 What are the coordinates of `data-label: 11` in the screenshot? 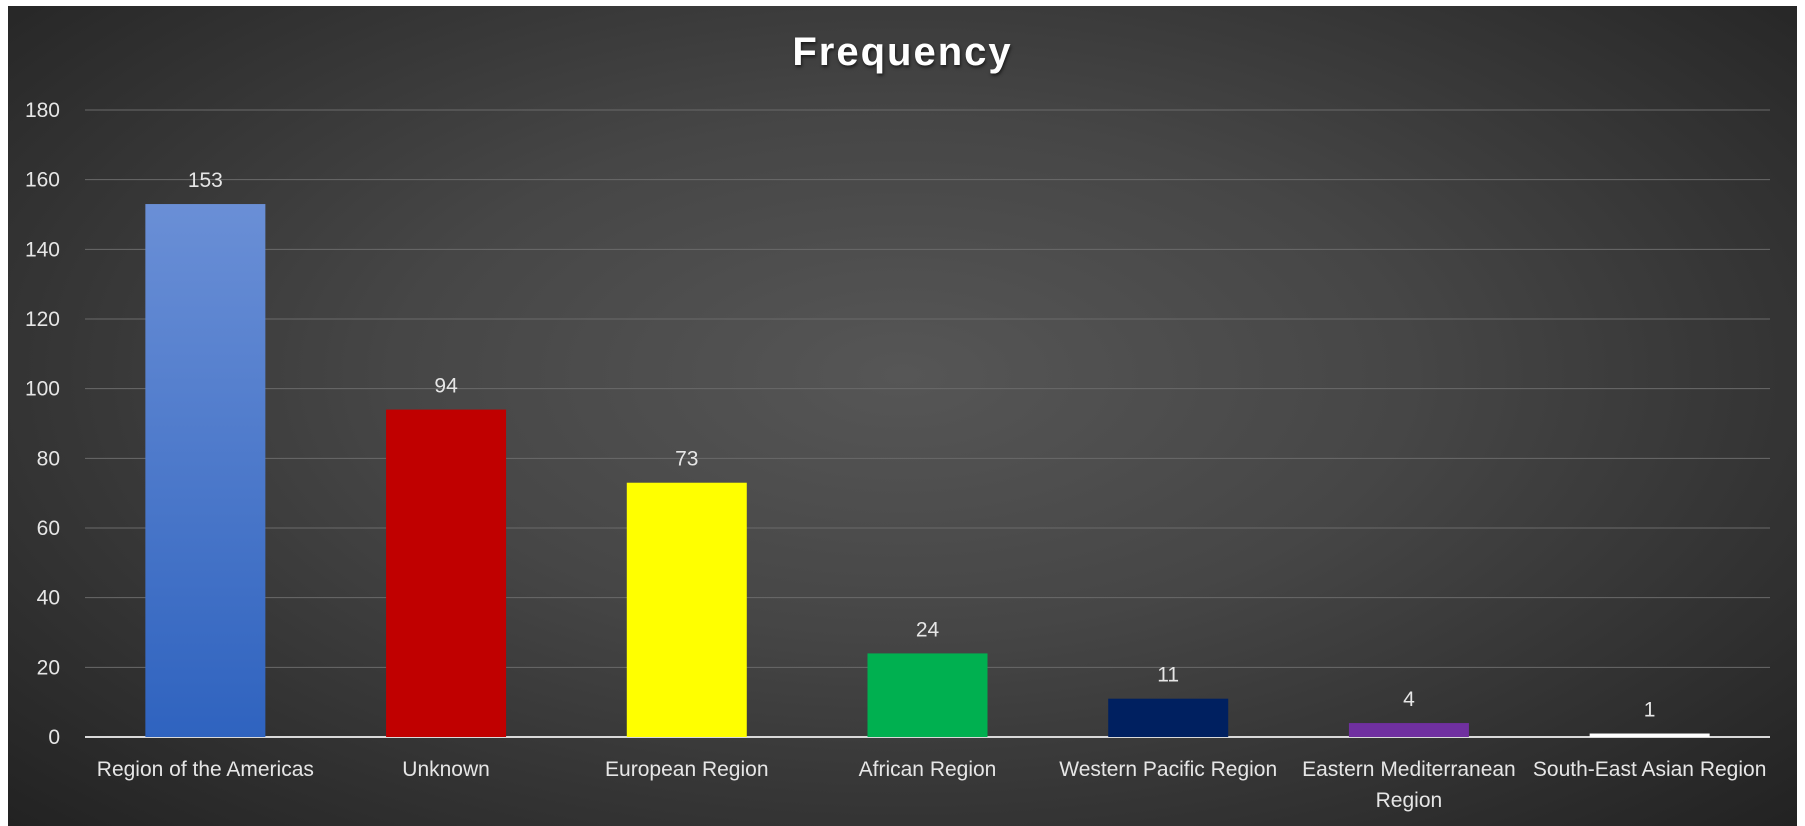 It's located at (1168, 675).